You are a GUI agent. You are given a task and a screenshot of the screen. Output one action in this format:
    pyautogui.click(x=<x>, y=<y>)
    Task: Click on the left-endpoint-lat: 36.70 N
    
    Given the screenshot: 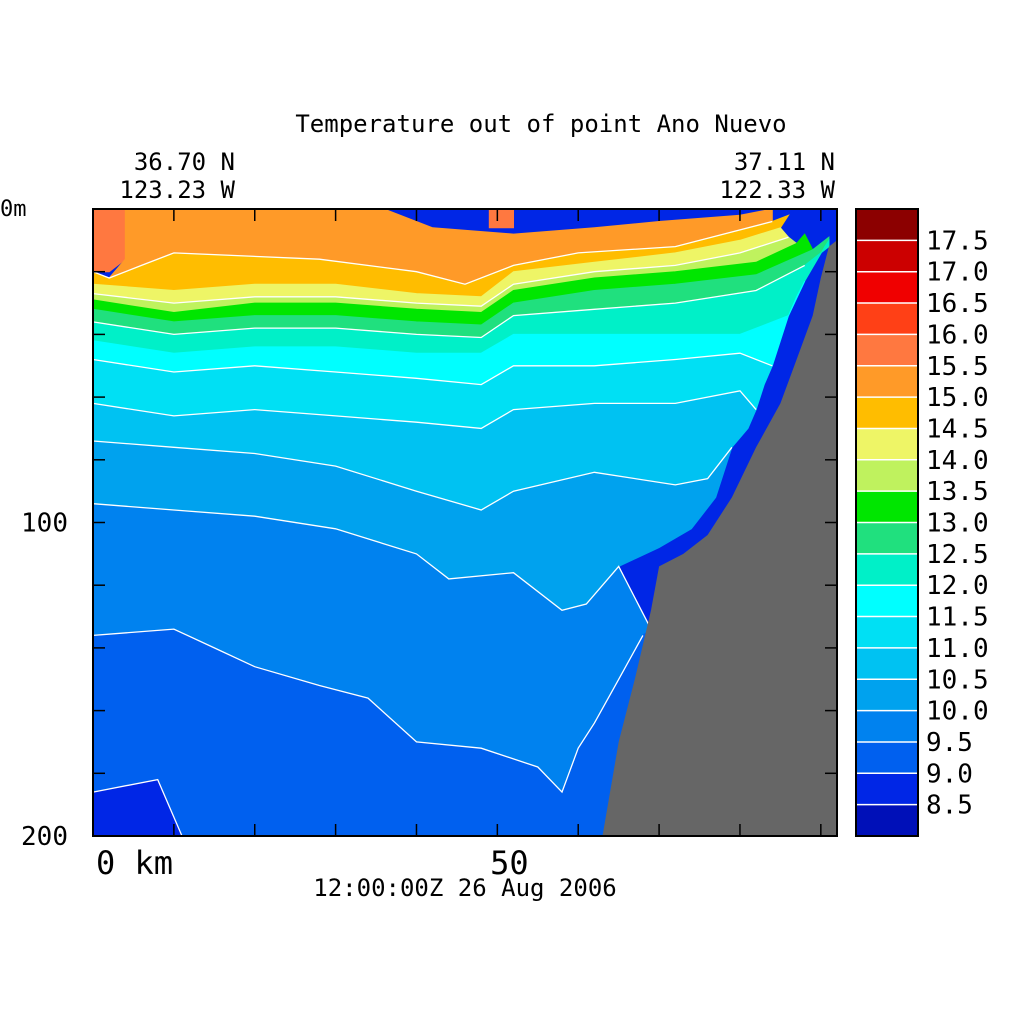 What is the action you would take?
    pyautogui.click(x=184, y=162)
    